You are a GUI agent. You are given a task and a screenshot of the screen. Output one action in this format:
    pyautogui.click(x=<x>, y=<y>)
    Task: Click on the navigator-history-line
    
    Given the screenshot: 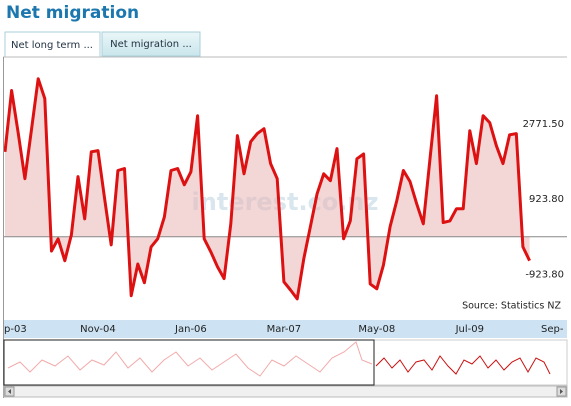 What is the action you would take?
    pyautogui.click(x=190, y=359)
    